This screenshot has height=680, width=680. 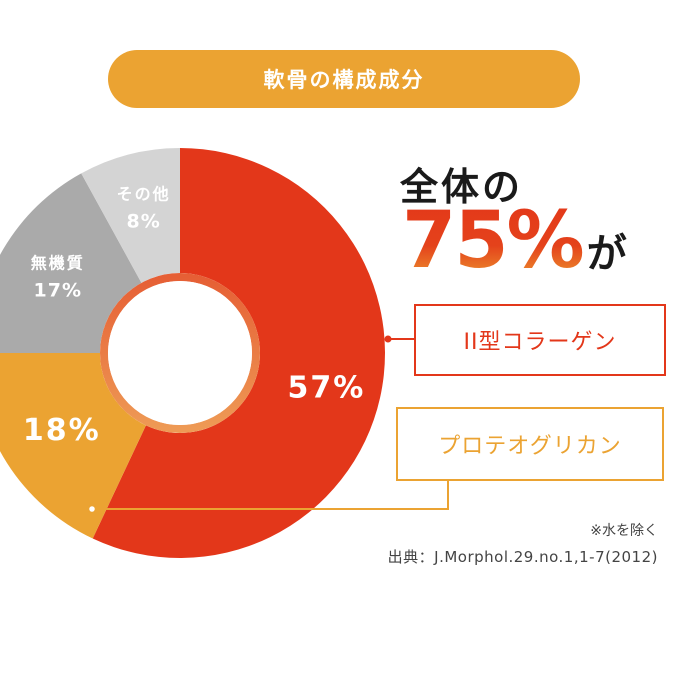 I want to click on proteoglycan-connector-line, so click(x=270, y=493).